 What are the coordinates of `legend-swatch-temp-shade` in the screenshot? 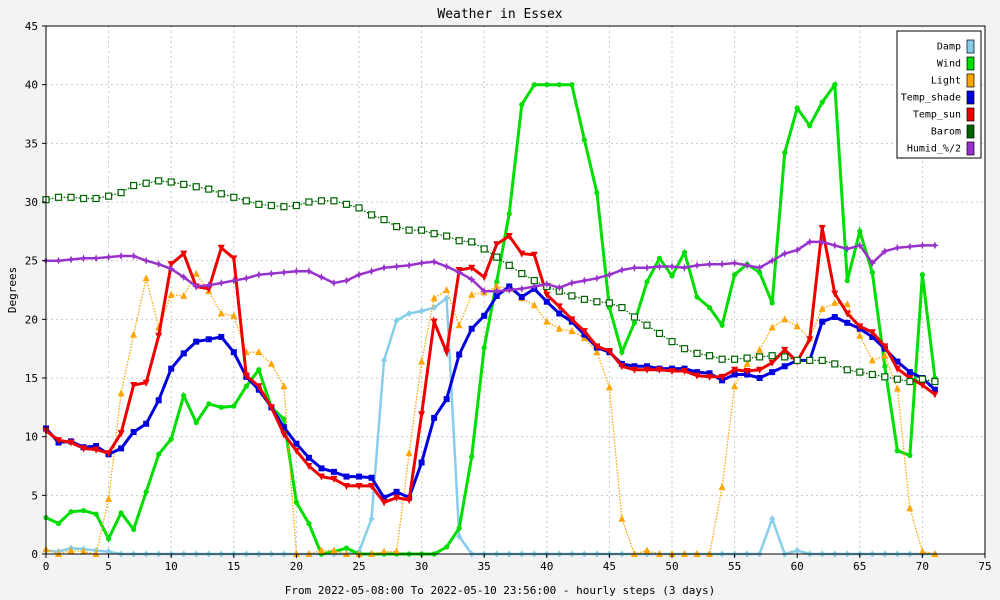 It's located at (970, 97).